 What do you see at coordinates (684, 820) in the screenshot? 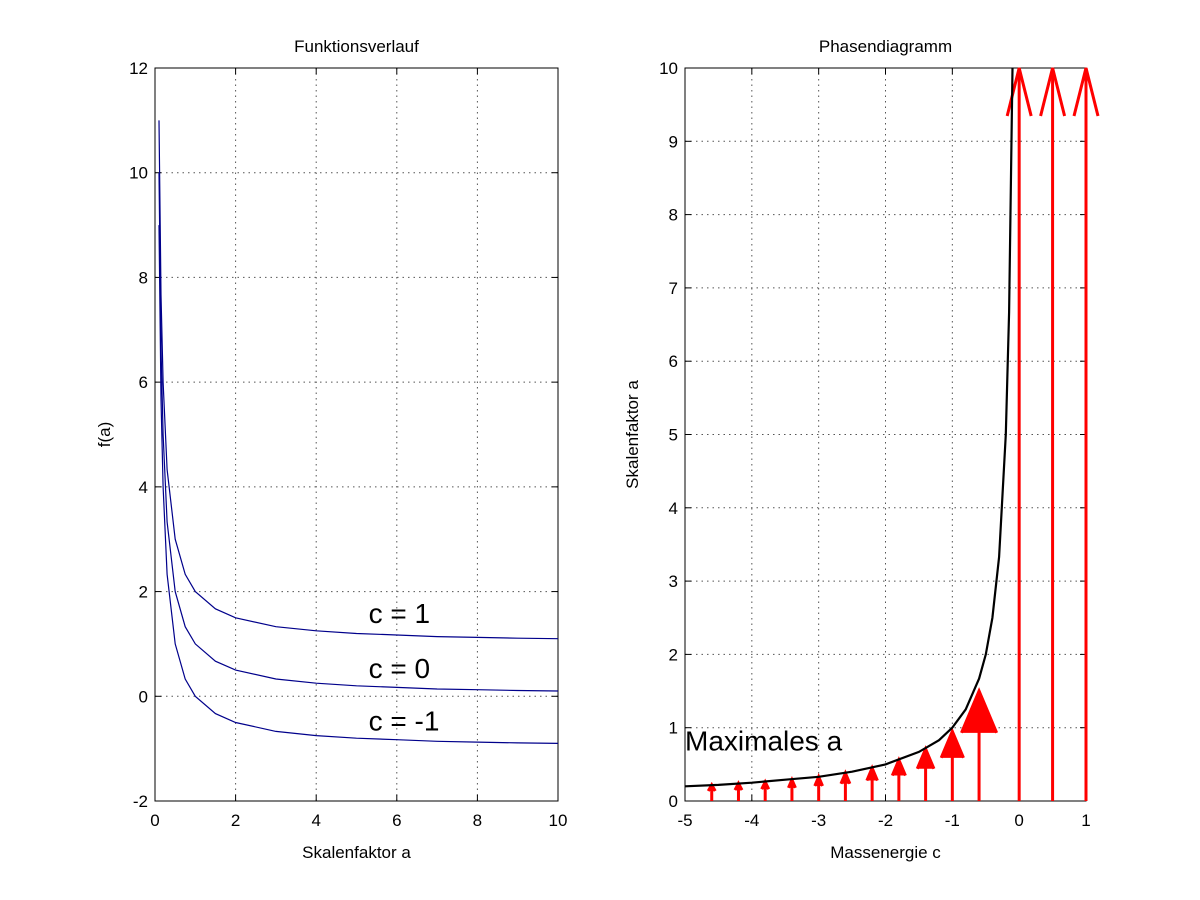
I see `x-tick-label: -5` at bounding box center [684, 820].